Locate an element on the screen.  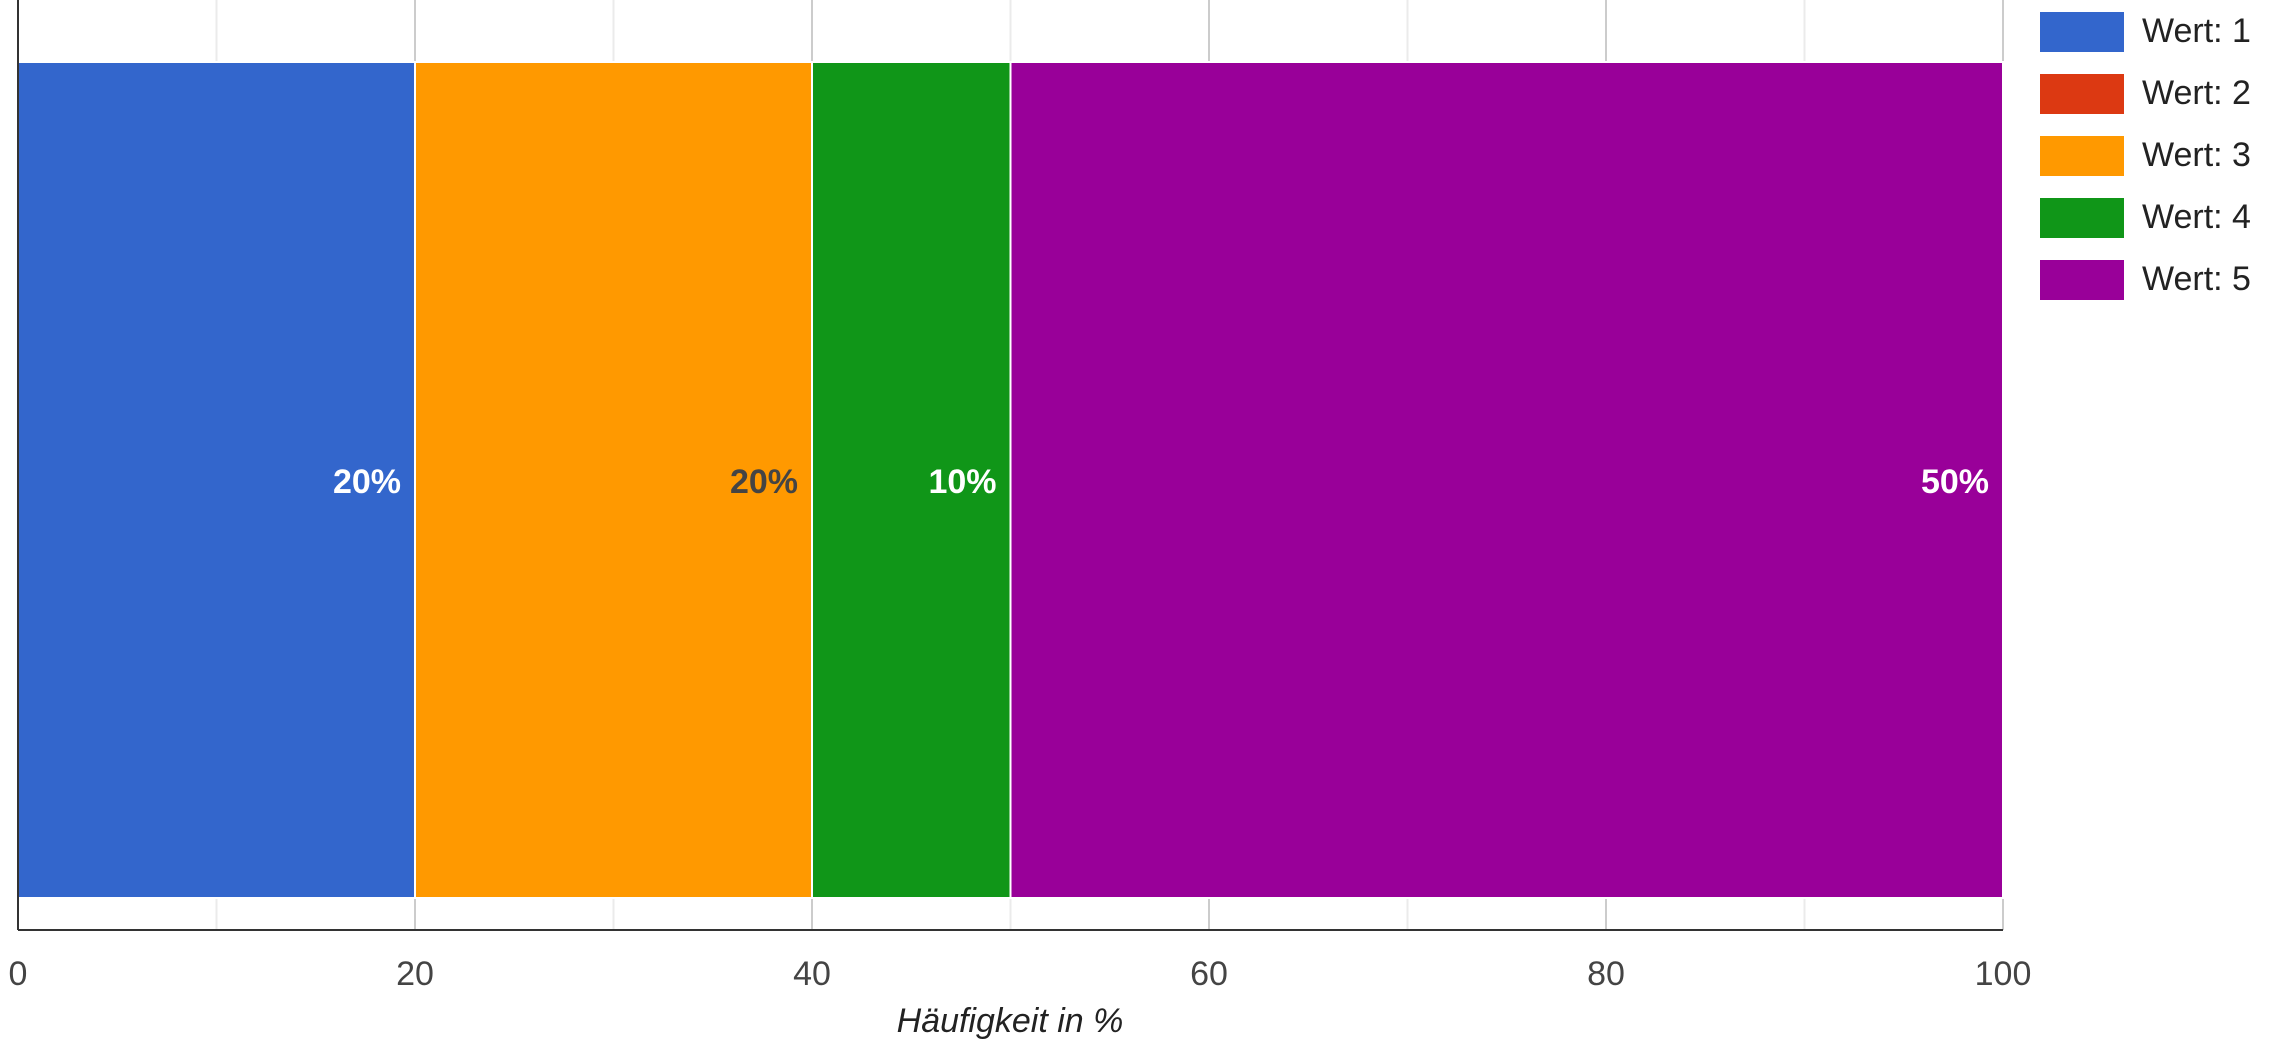
category-label-fragment: n is located at coordinates (0, 429).